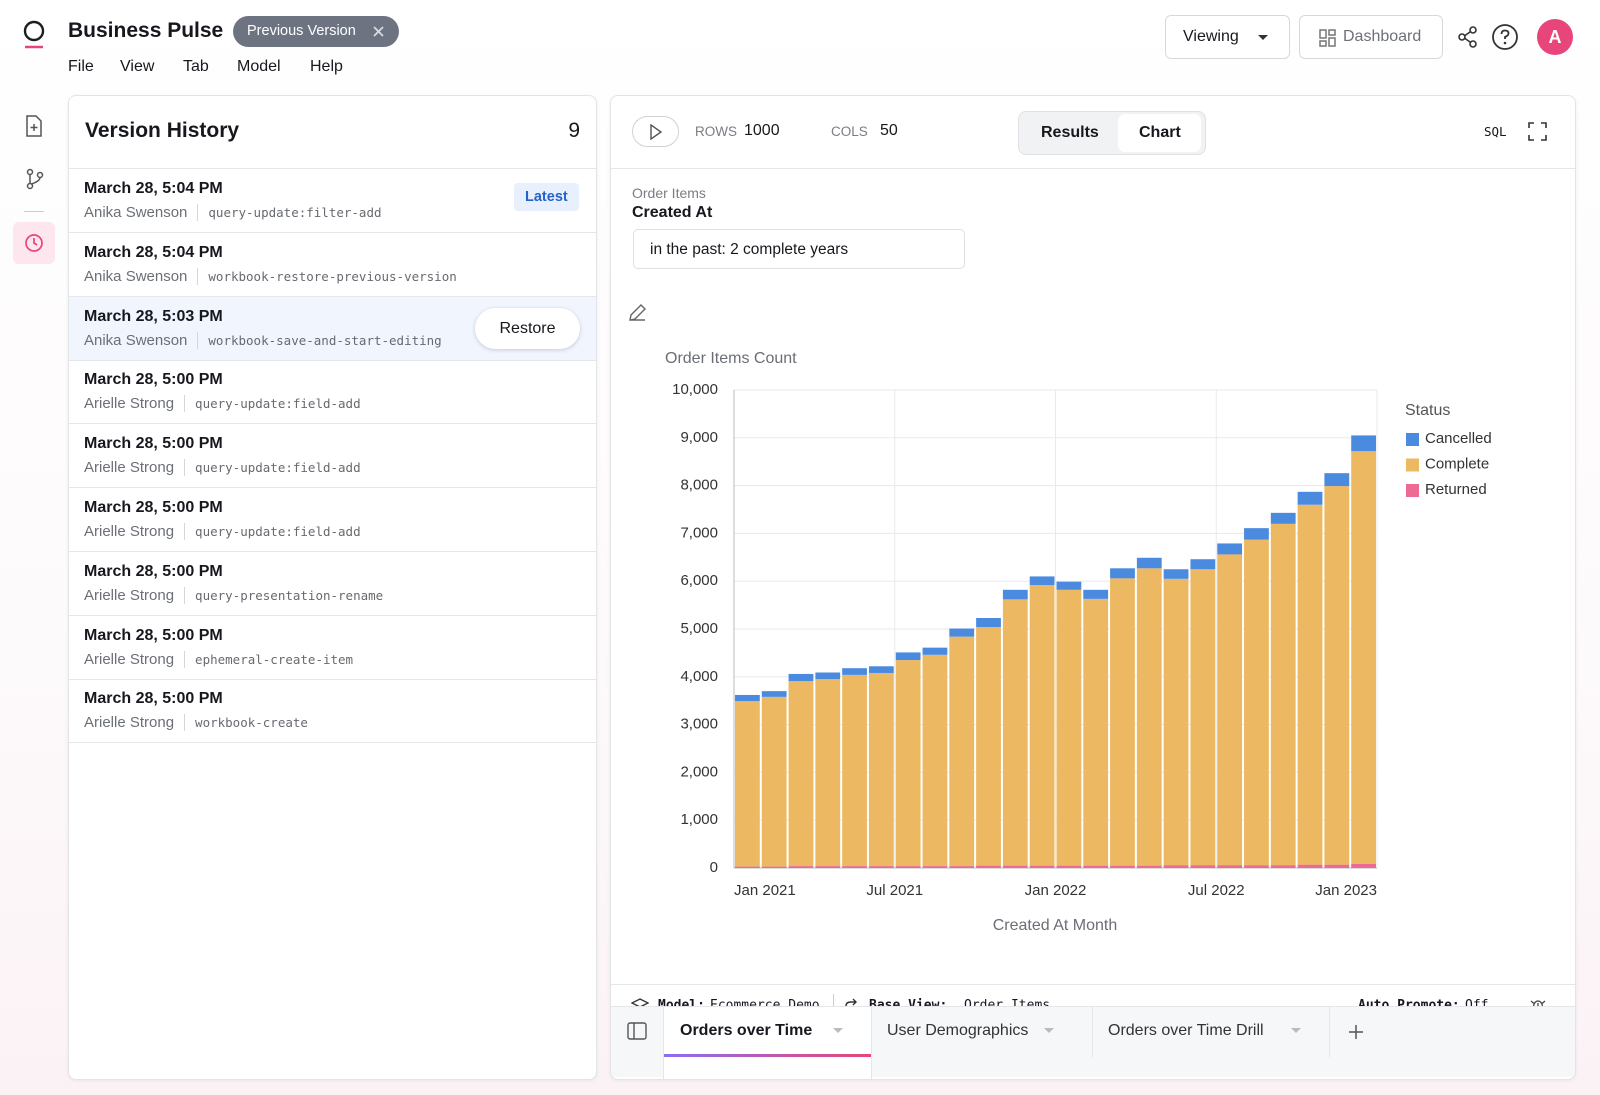 The width and height of the screenshot is (1600, 1095). Describe the element at coordinates (1555, 37) in the screenshot. I see `avatar: A` at that location.